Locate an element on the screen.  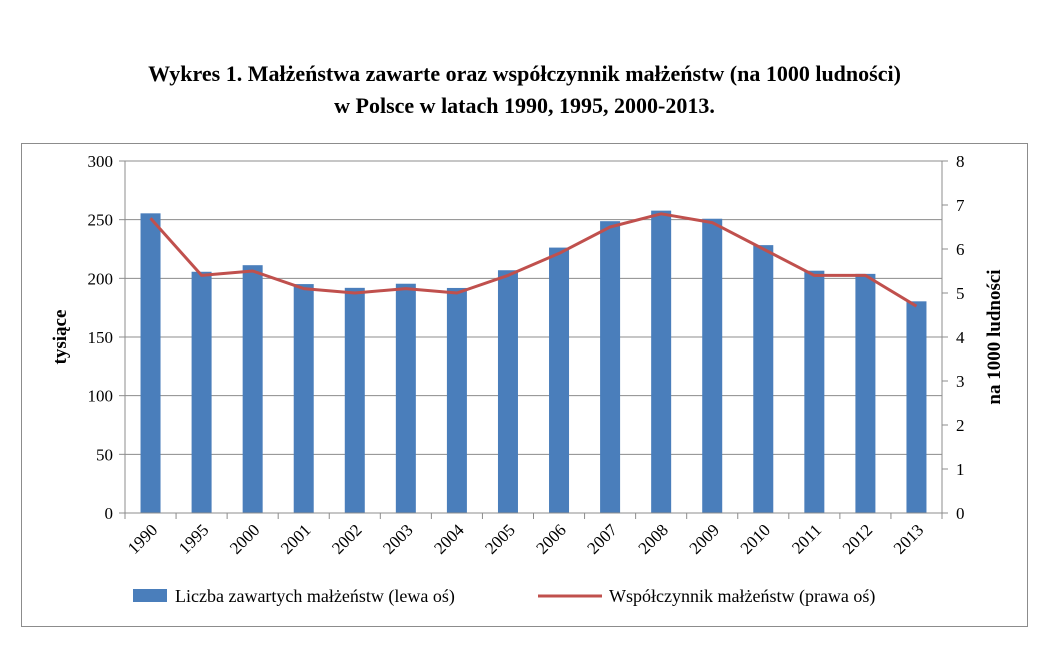
x-tick-label: 2010 is located at coordinates (755, 538).